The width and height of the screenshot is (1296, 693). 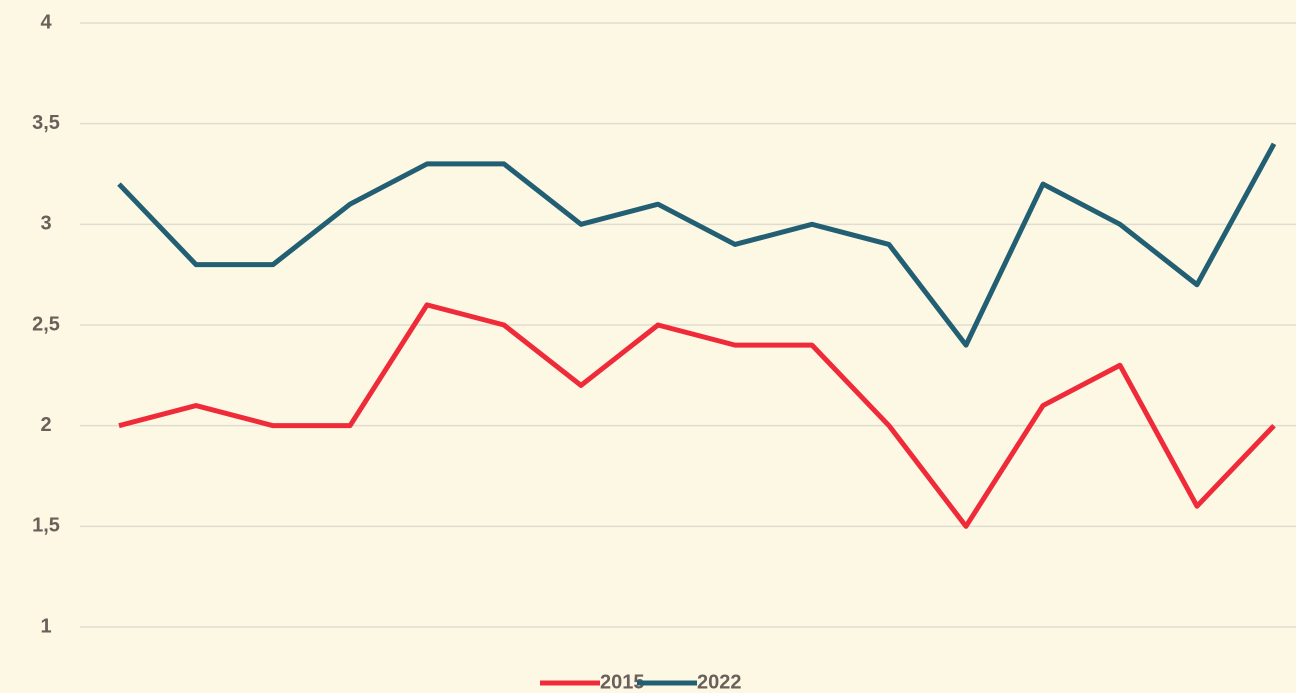 What do you see at coordinates (46, 324) in the screenshot?
I see `y-tick-label: 2,5` at bounding box center [46, 324].